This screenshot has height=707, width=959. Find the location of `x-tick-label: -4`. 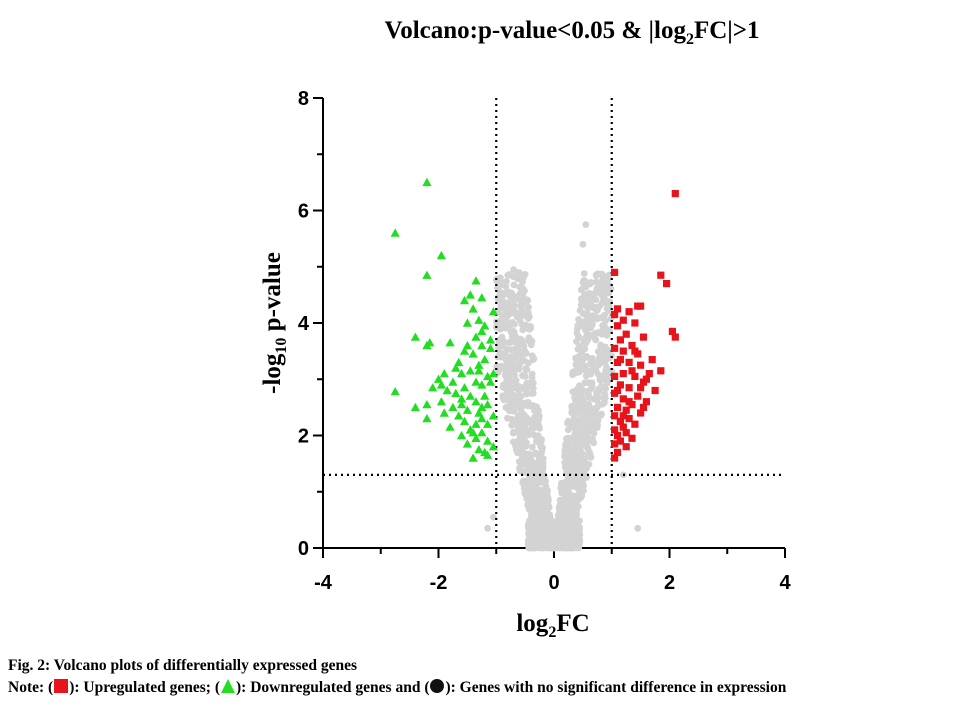

x-tick-label: -4 is located at coordinates (323, 583).